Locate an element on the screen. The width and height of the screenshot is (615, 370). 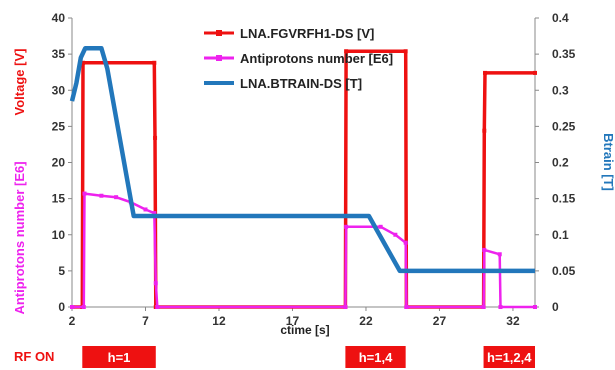
y-right-label-btrain: Btrain [T] is located at coordinates (608, 162).